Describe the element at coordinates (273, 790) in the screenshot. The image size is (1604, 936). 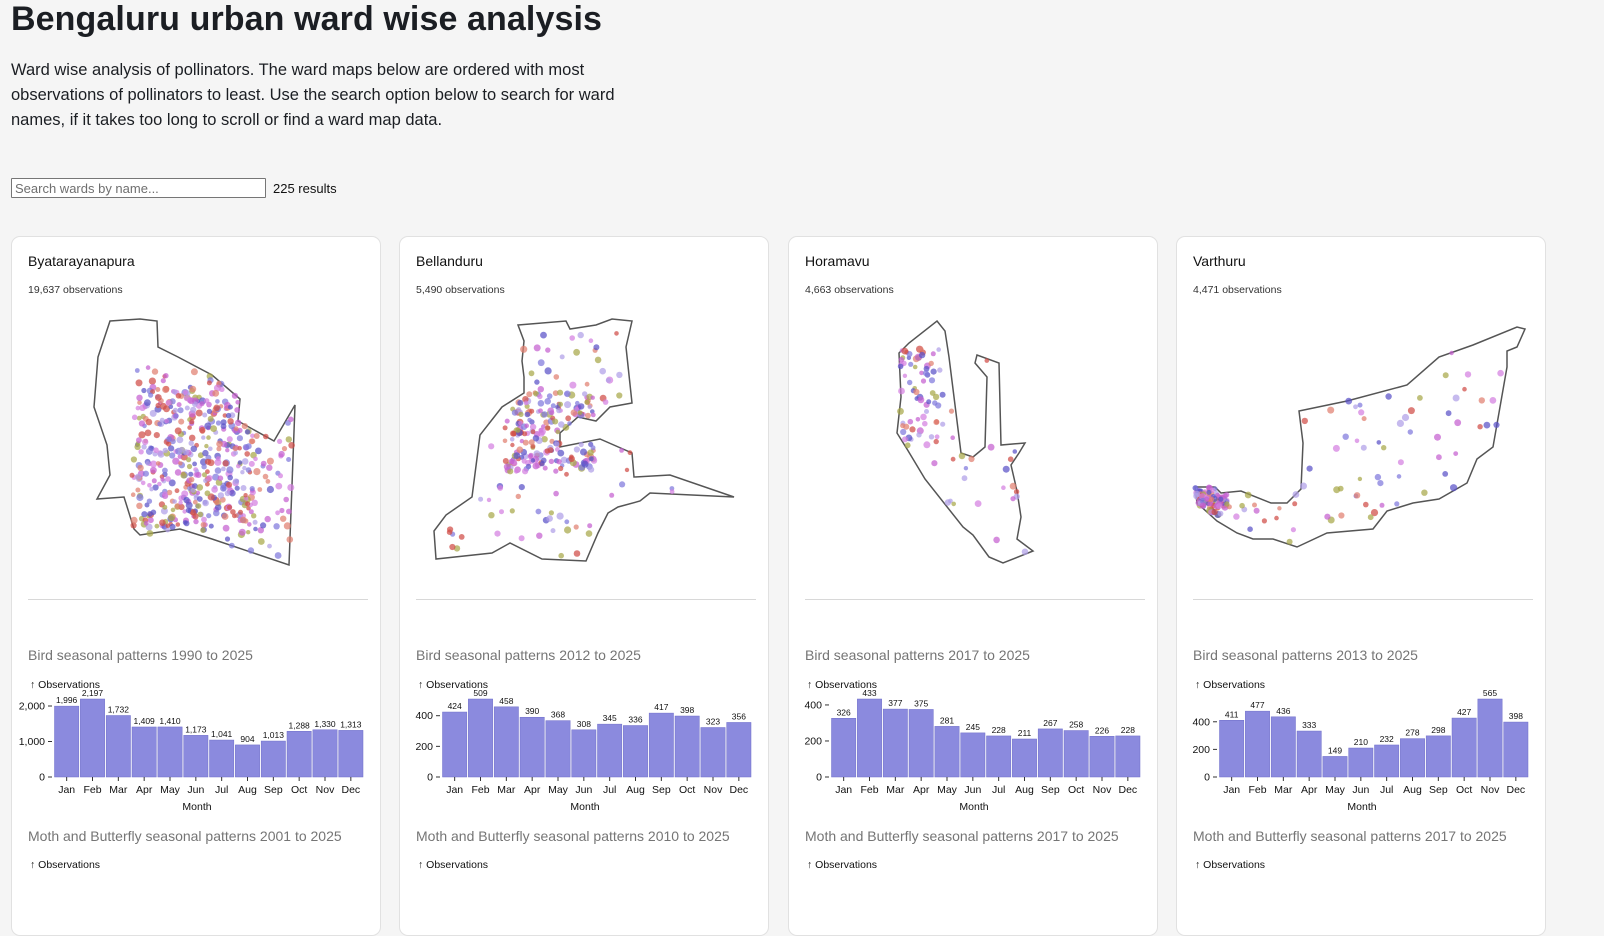
I see `x-tick-label: Sep` at that location.